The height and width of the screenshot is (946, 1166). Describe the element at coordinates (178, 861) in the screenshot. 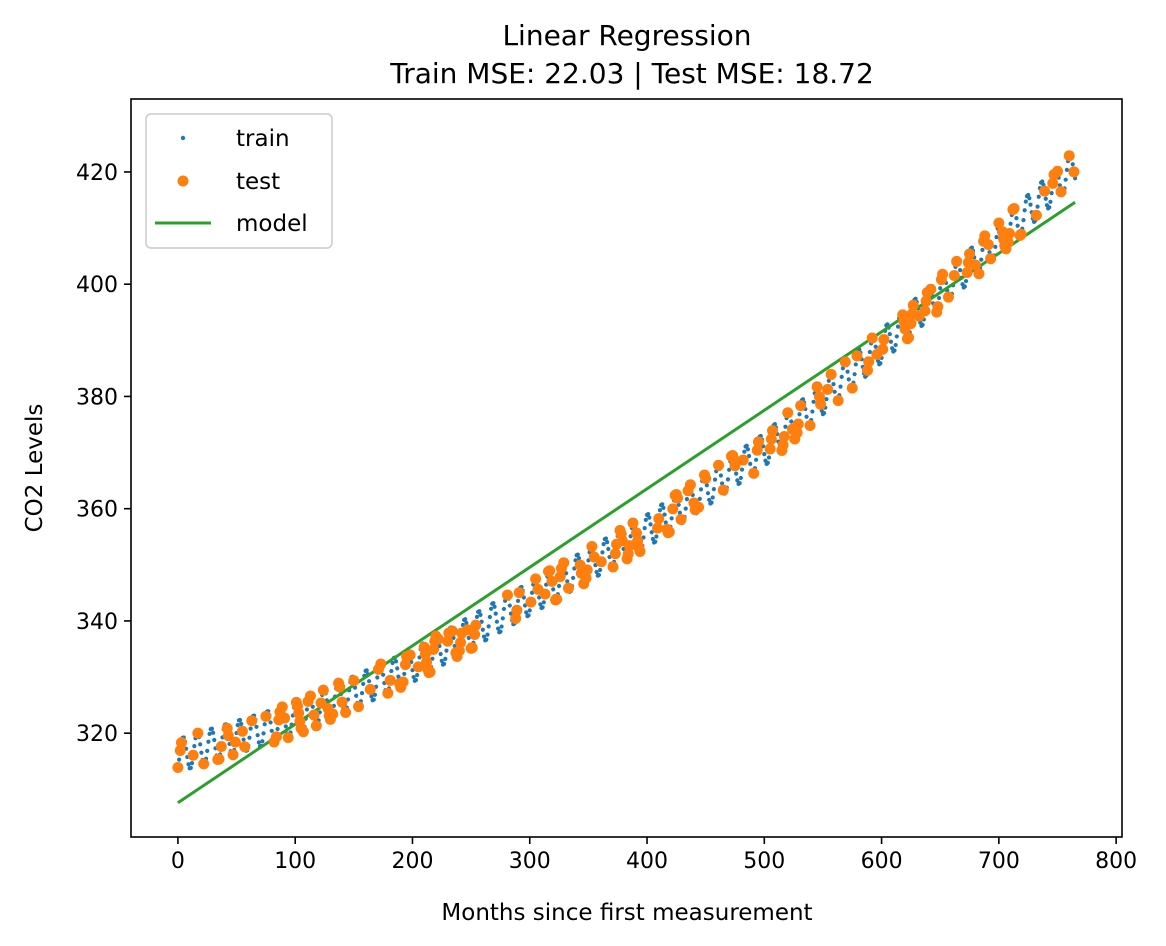

I see `x-tick-label: 0` at that location.